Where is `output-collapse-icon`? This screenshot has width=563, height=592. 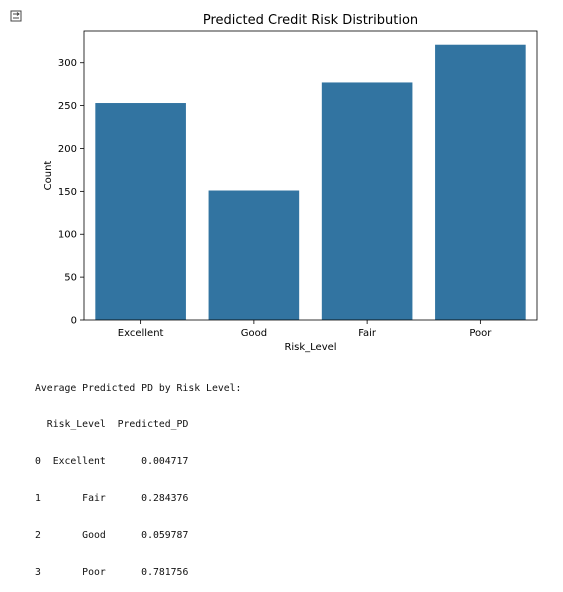
output-collapse-icon is located at coordinates (16, 16).